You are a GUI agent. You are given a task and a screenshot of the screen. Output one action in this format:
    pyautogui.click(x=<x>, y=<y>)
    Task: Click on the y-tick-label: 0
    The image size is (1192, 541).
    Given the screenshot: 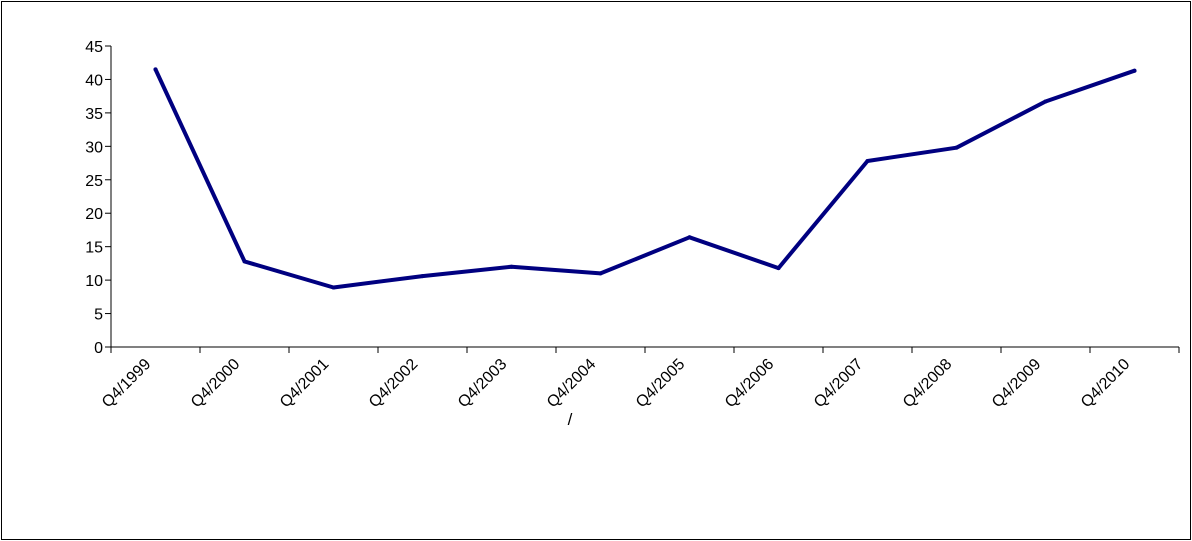 What is the action you would take?
    pyautogui.click(x=98, y=348)
    